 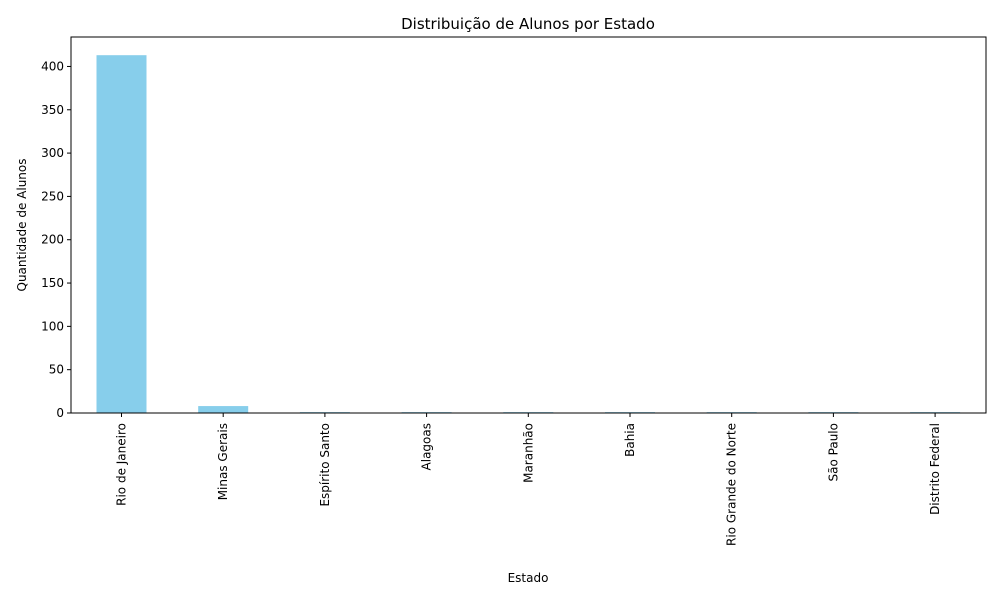 I want to click on y-tick-label-5: 250, so click(x=52, y=196).